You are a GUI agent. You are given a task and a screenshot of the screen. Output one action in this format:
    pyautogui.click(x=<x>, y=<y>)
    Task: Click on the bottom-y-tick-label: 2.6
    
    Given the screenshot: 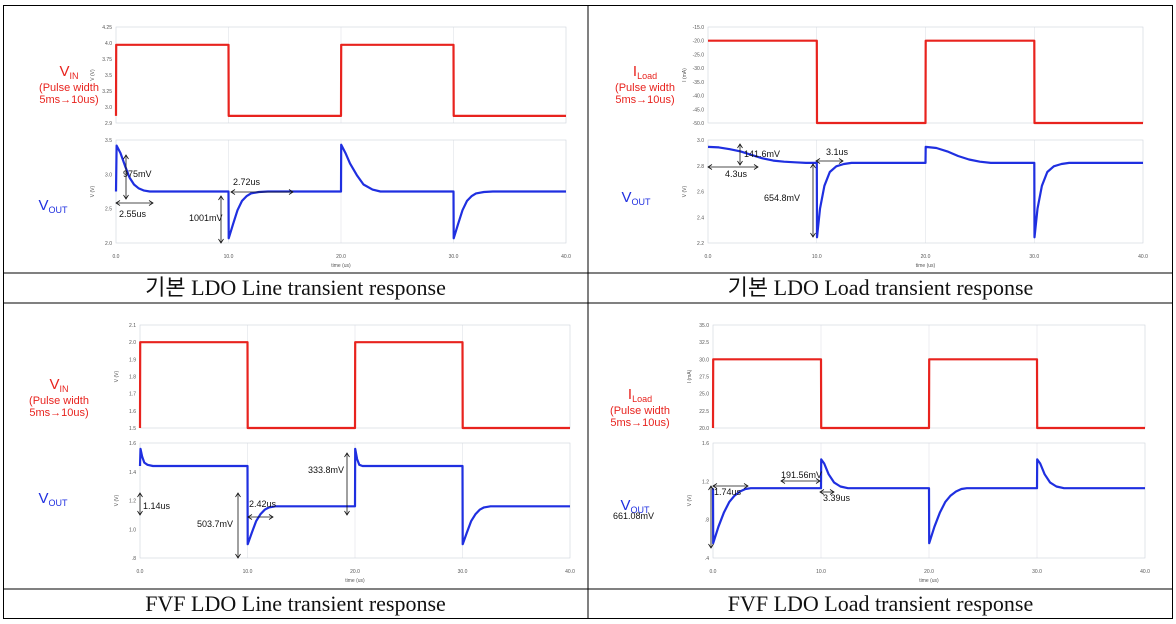 What is the action you would take?
    pyautogui.click(x=700, y=193)
    